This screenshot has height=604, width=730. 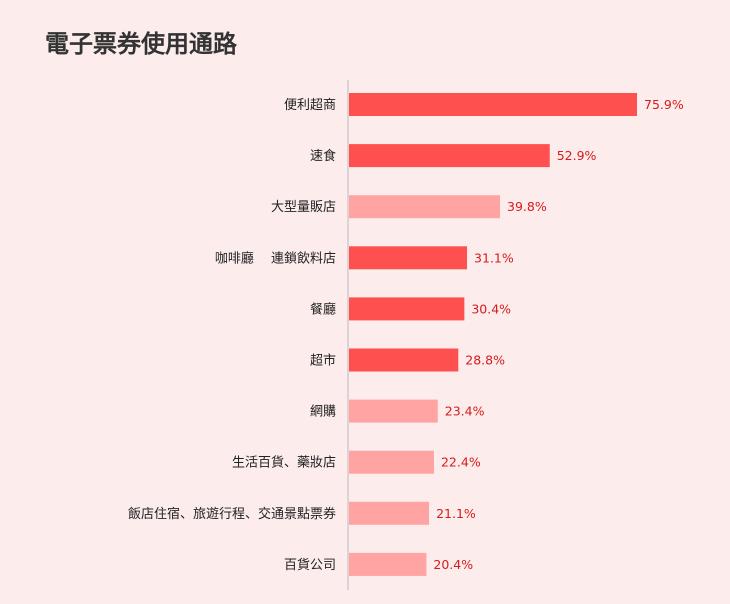 What do you see at coordinates (232, 514) in the screenshot?
I see `category-label: 飯店住宿、旅遊行程、交通景點票券` at bounding box center [232, 514].